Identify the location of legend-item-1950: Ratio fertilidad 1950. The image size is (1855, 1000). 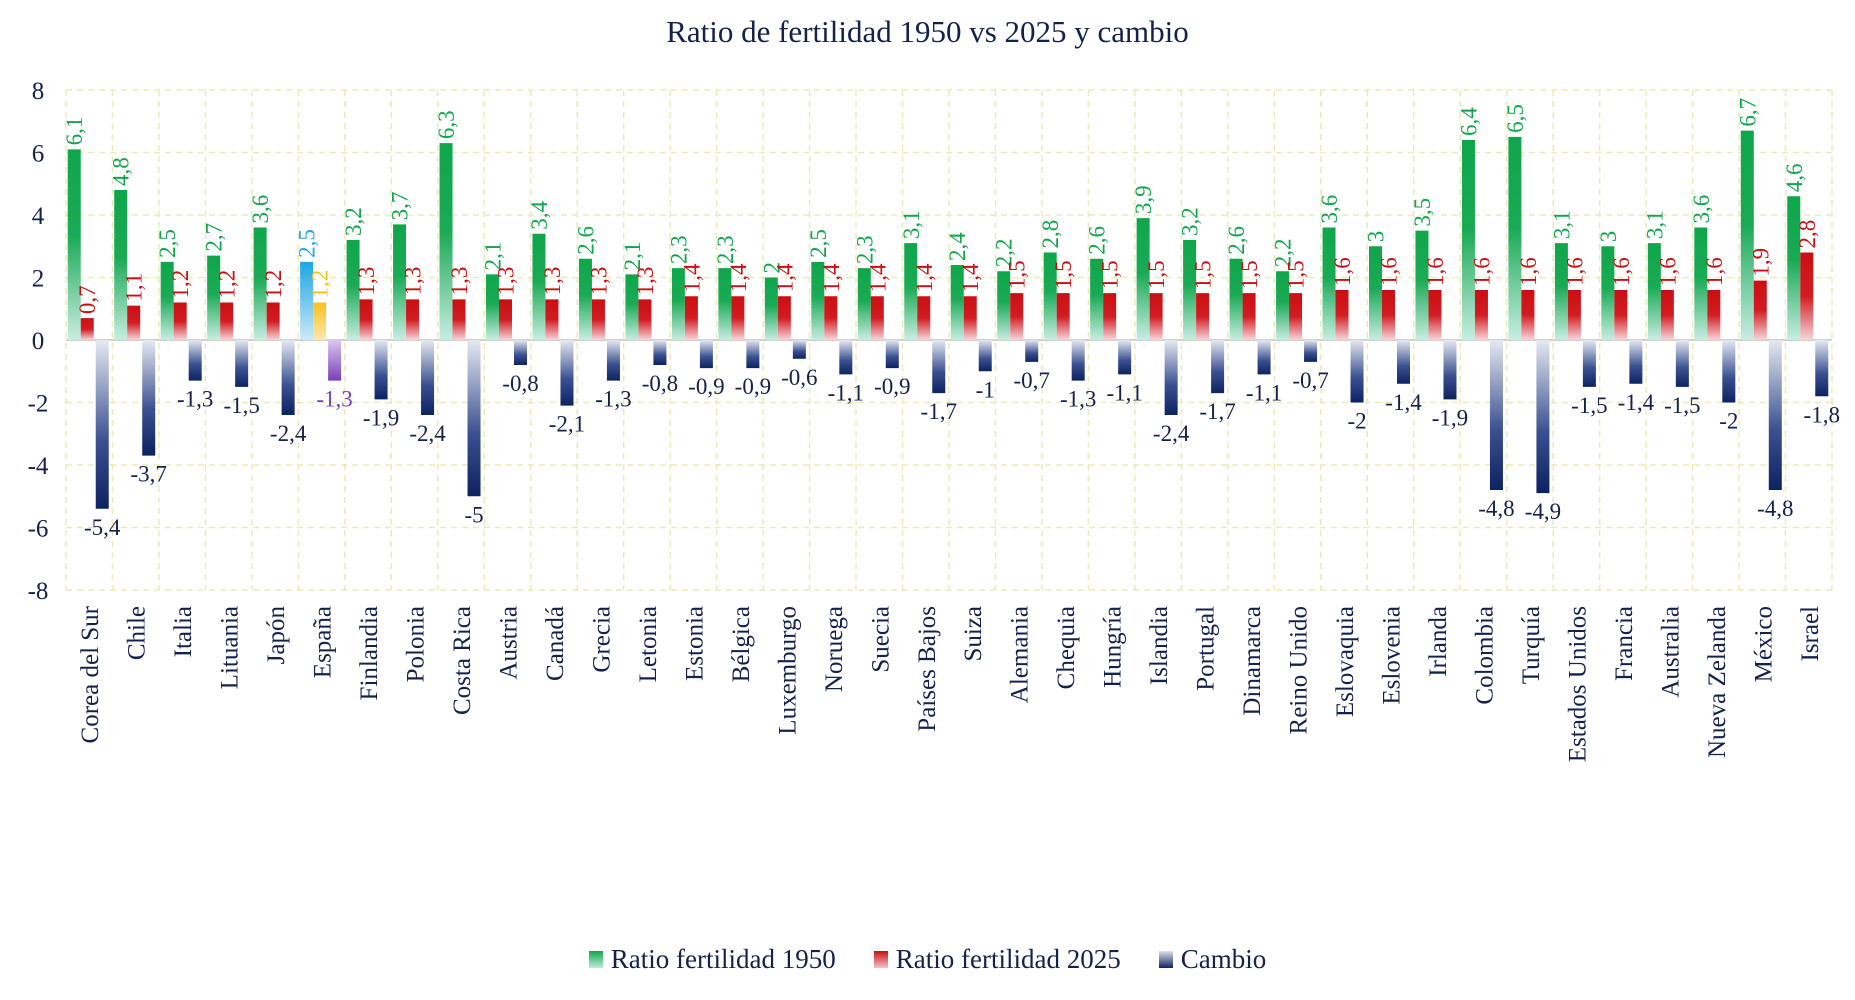
(712, 959).